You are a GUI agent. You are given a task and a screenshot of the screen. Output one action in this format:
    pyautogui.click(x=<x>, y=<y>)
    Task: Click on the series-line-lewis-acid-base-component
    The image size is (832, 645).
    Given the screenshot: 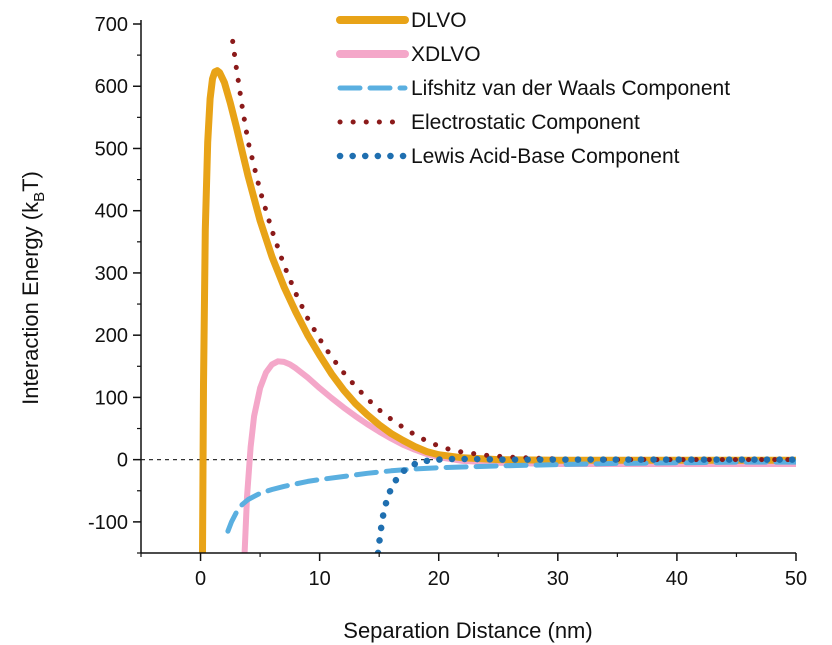 What is the action you would take?
    pyautogui.click(x=585, y=504)
    